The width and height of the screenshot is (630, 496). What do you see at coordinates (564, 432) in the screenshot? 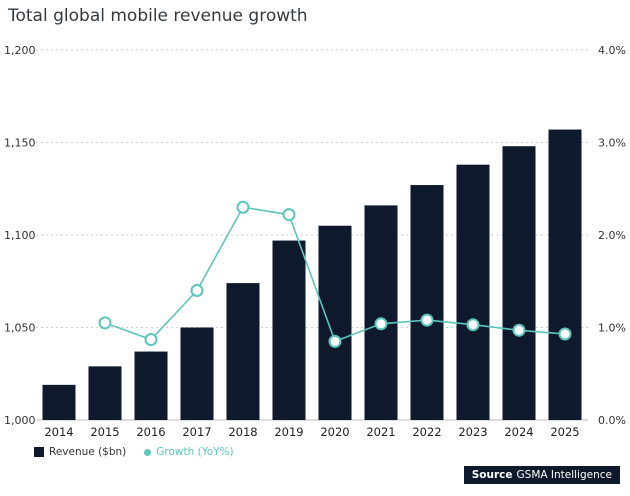
I see `x-tick-label: 2025` at bounding box center [564, 432].